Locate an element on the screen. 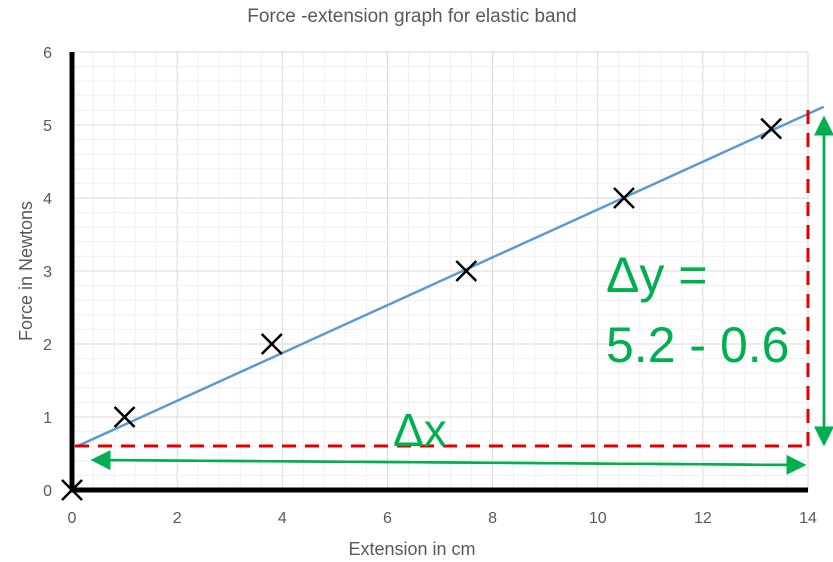  x-tick-labels: 0 2 4 6 8 10 12 14 is located at coordinates (442, 518).